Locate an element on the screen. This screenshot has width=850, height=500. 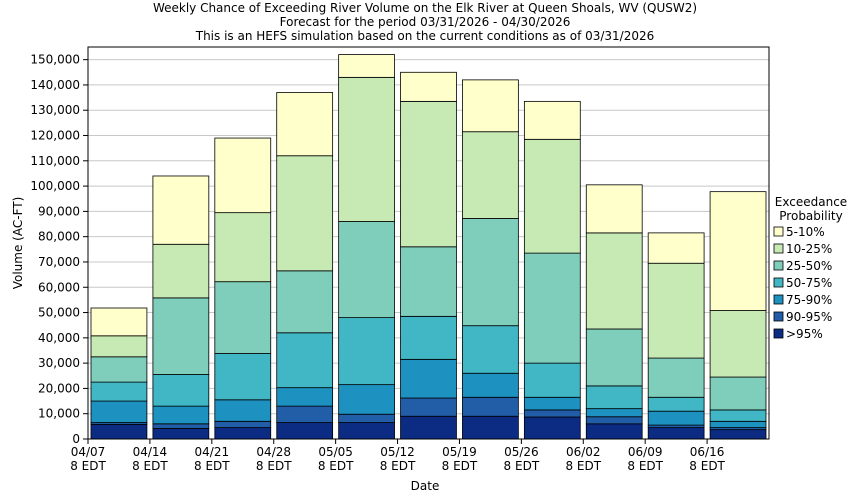
y-tick-label: 80,000 is located at coordinates (59, 237).